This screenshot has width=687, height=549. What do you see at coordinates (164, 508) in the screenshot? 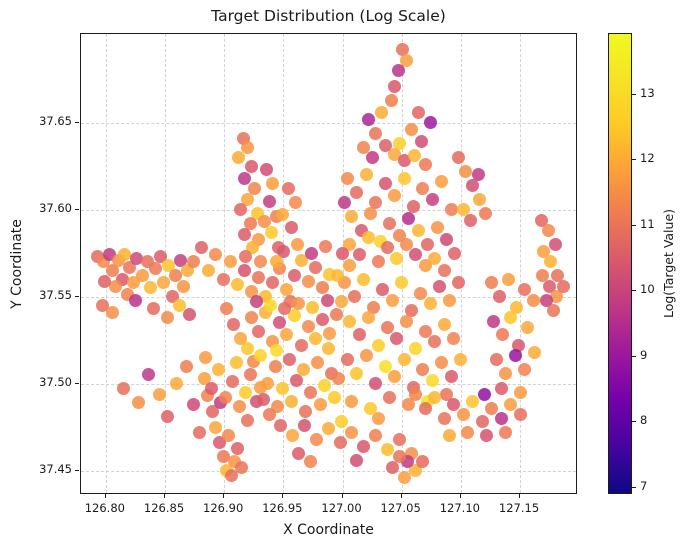
I see `x-tick-label: 126.85` at bounding box center [164, 508].